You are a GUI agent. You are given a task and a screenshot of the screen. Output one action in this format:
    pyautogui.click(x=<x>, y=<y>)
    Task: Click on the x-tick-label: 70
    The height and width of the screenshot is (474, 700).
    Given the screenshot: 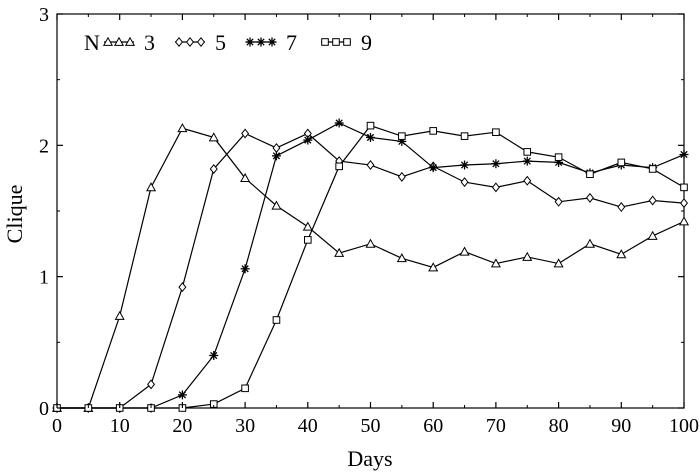 What is the action you would take?
    pyautogui.click(x=496, y=426)
    